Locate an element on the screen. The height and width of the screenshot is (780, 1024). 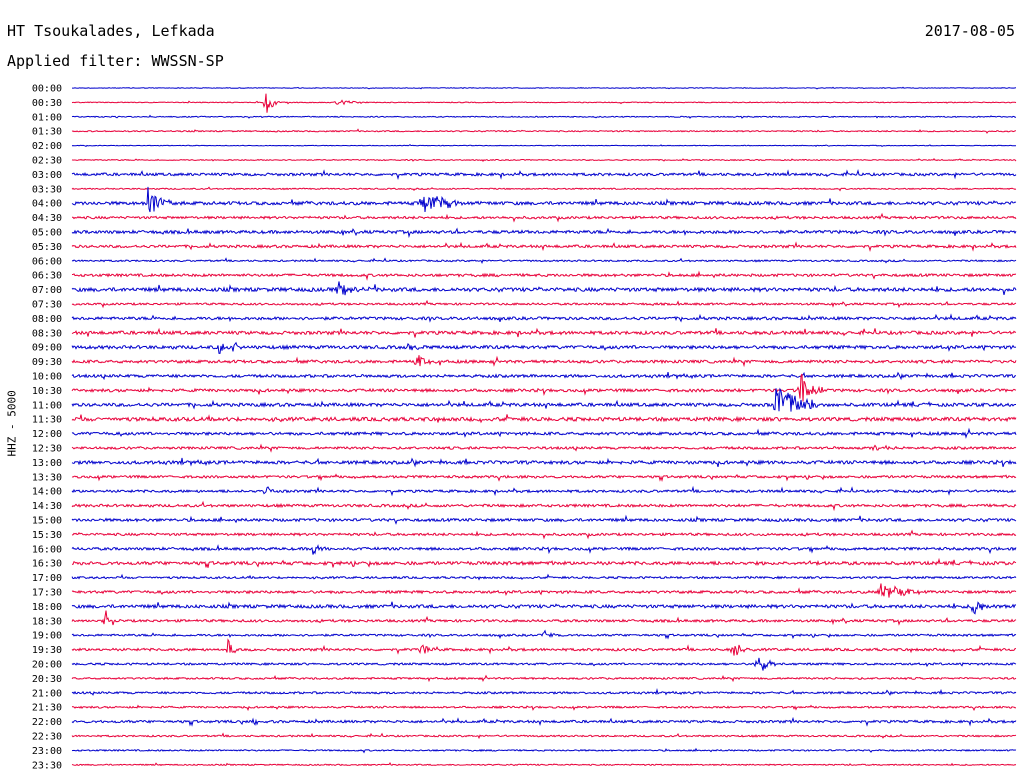
time-tick-label: 23:30 is located at coordinates (47, 765).